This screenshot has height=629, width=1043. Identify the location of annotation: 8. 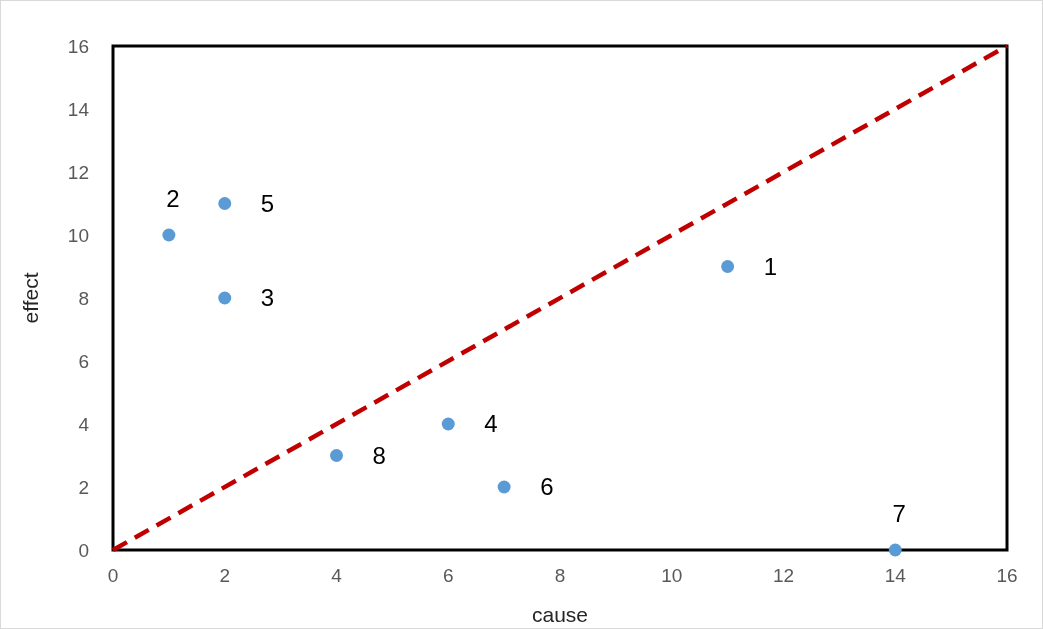
(379, 455).